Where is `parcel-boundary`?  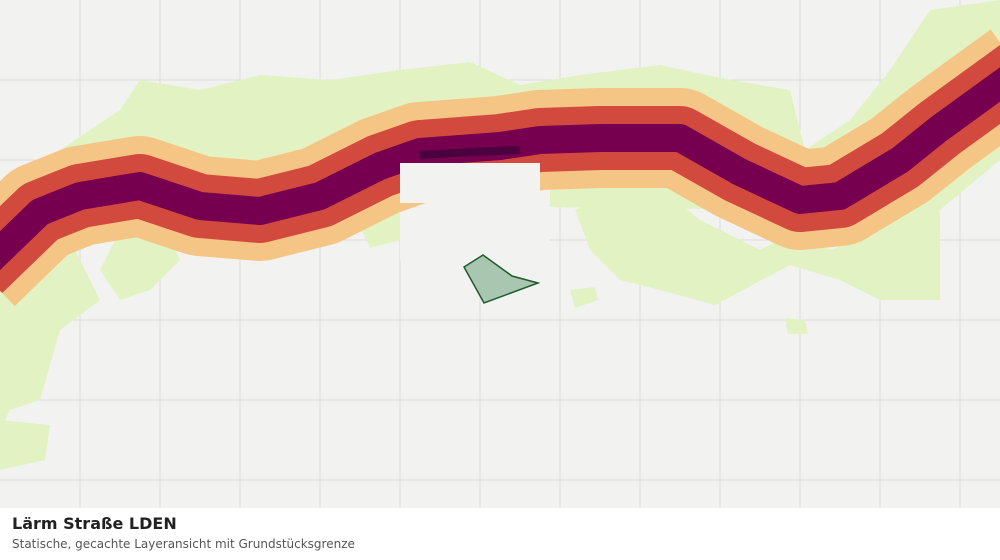
parcel-boundary is located at coordinates (502, 279).